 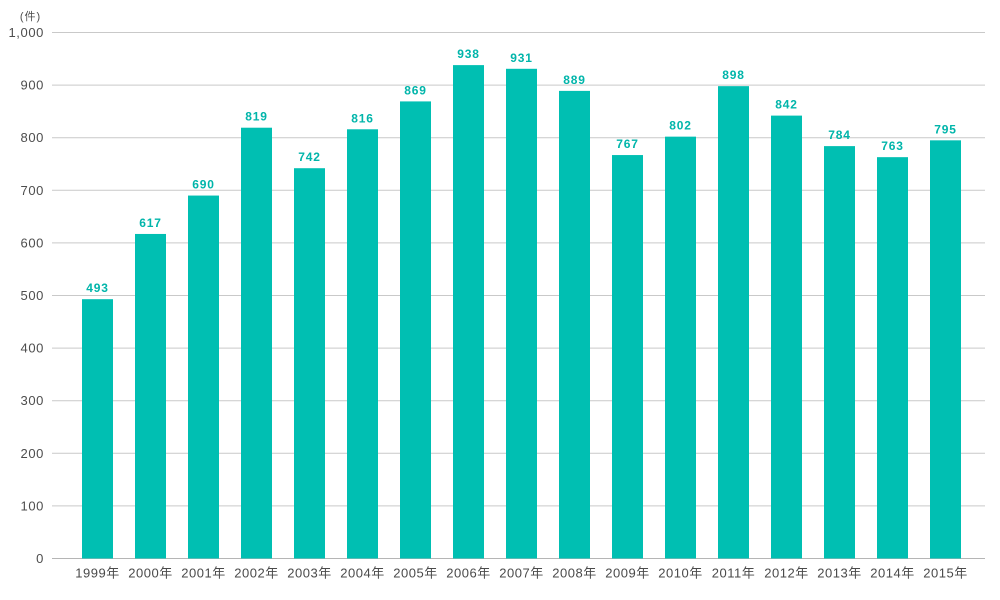 I want to click on value-label-2001年: 690, so click(x=203, y=185).